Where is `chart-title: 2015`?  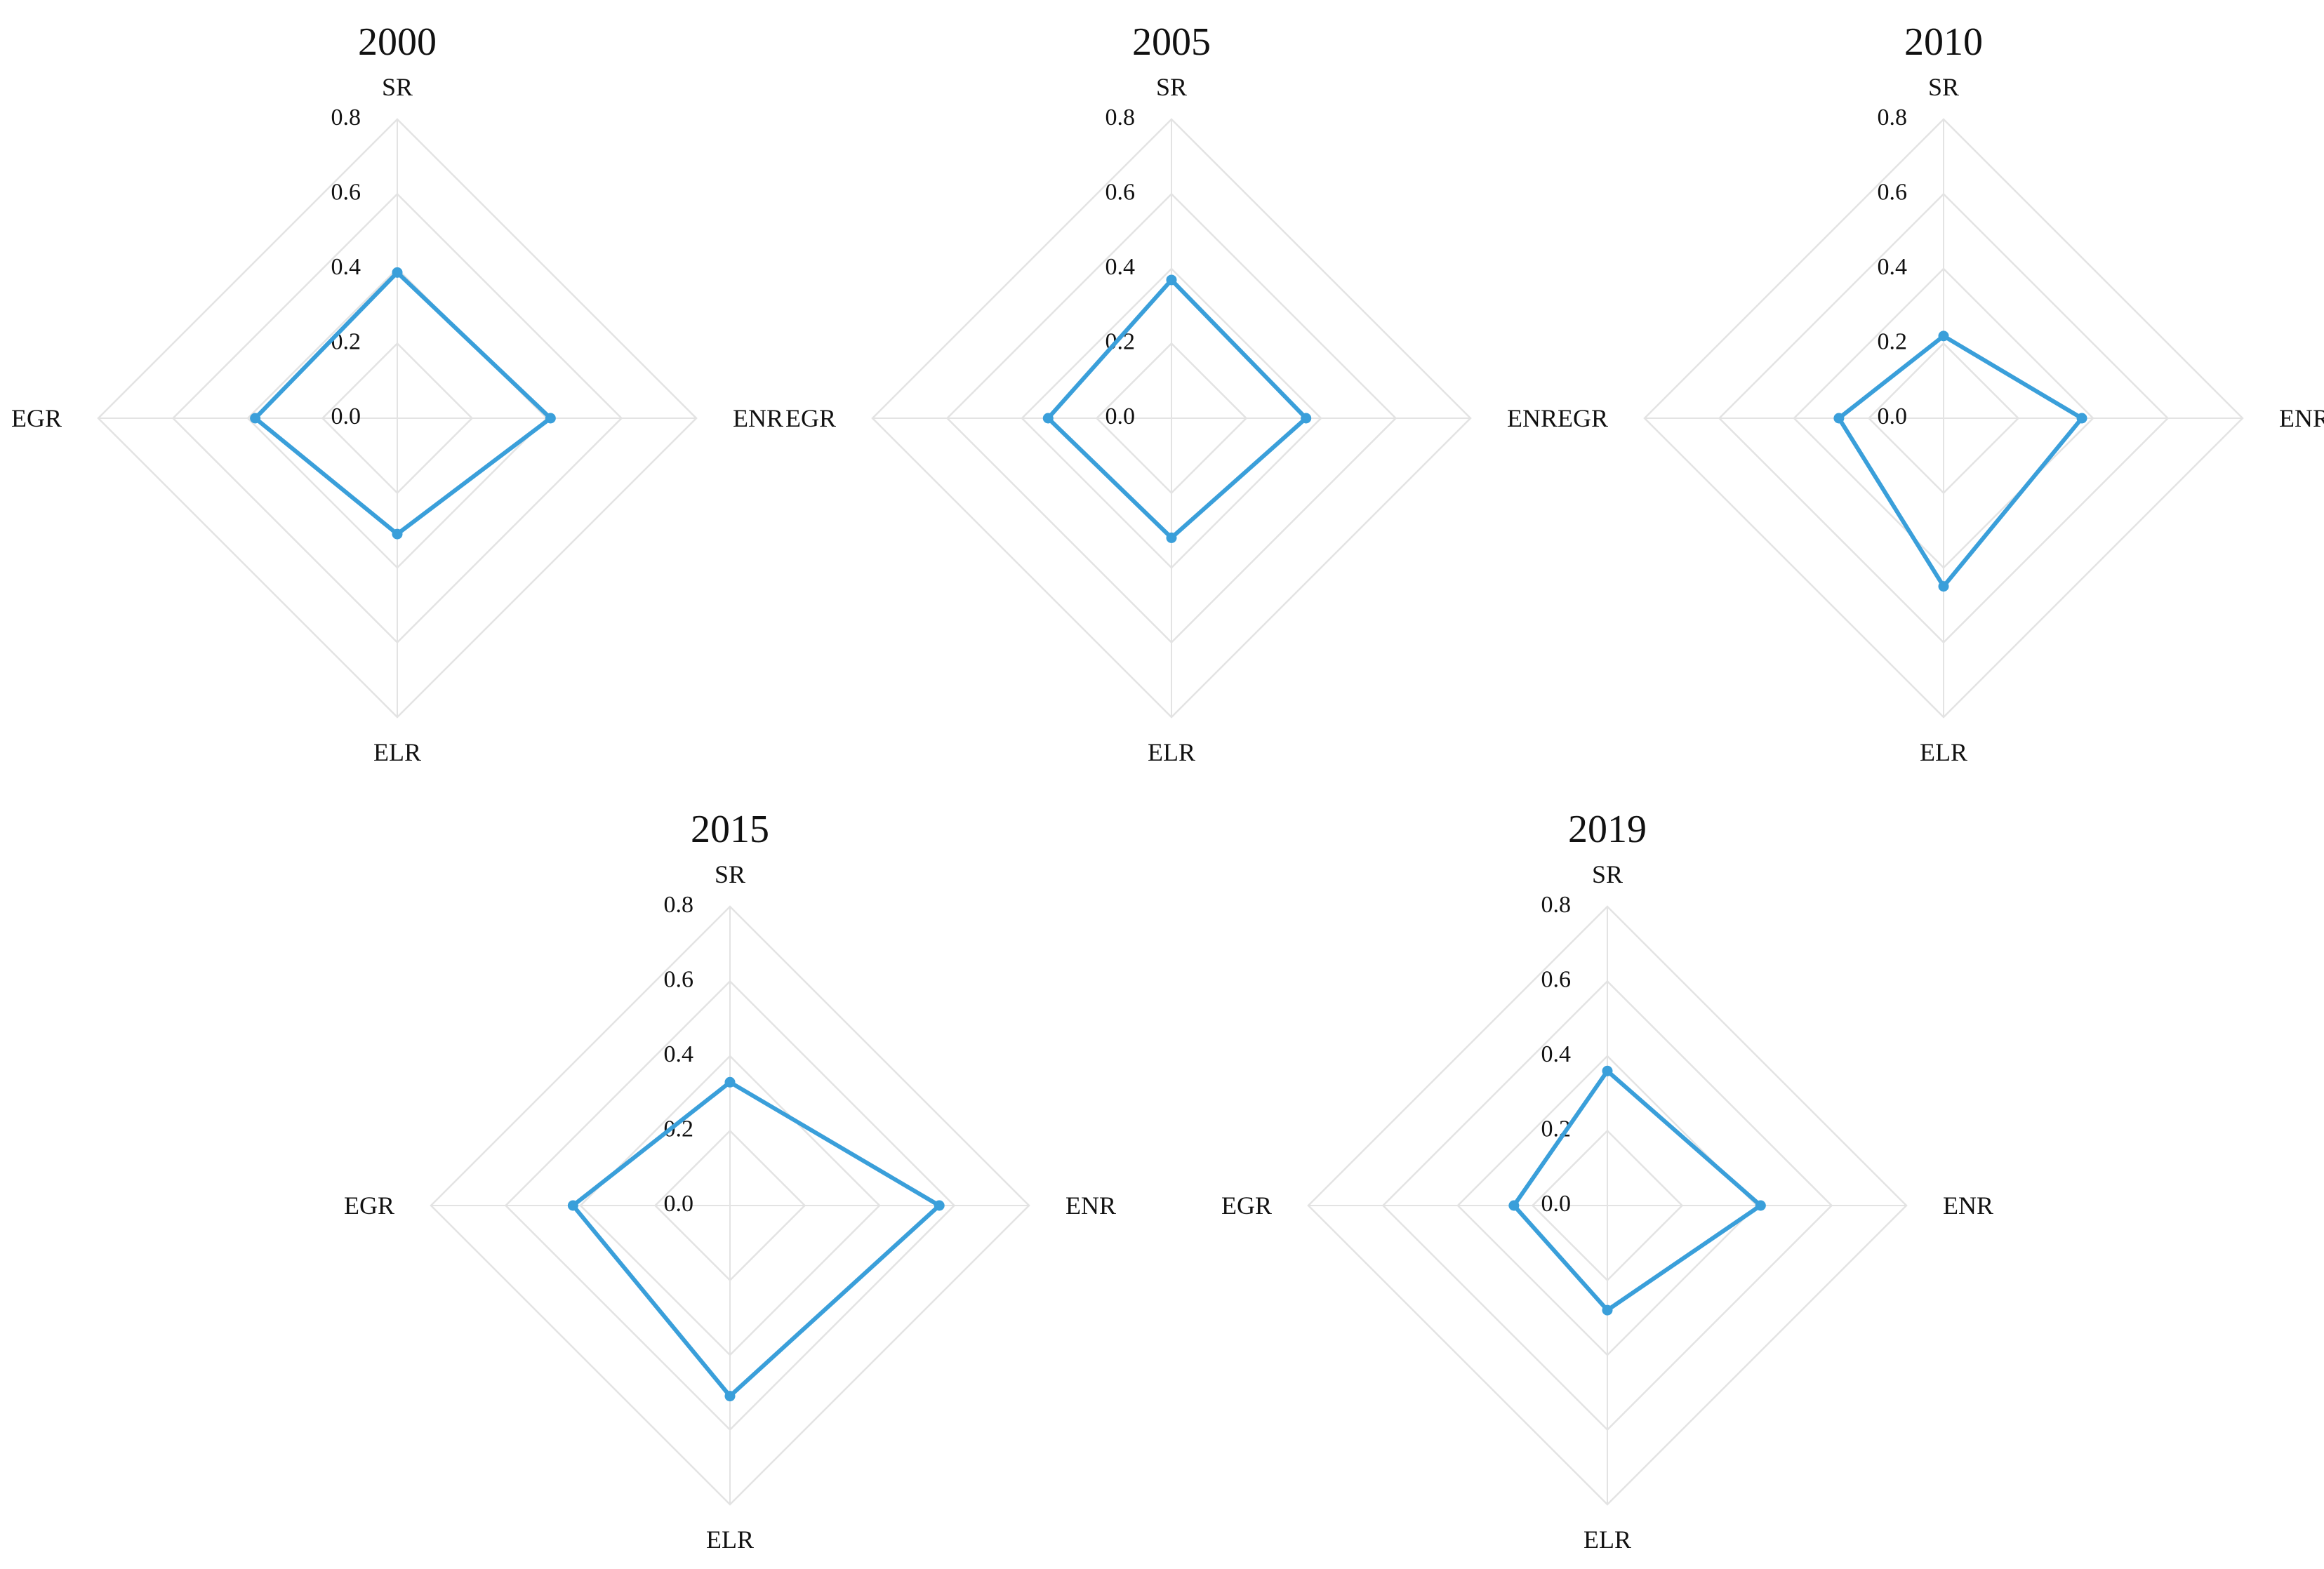
chart-title: 2015 is located at coordinates (730, 829).